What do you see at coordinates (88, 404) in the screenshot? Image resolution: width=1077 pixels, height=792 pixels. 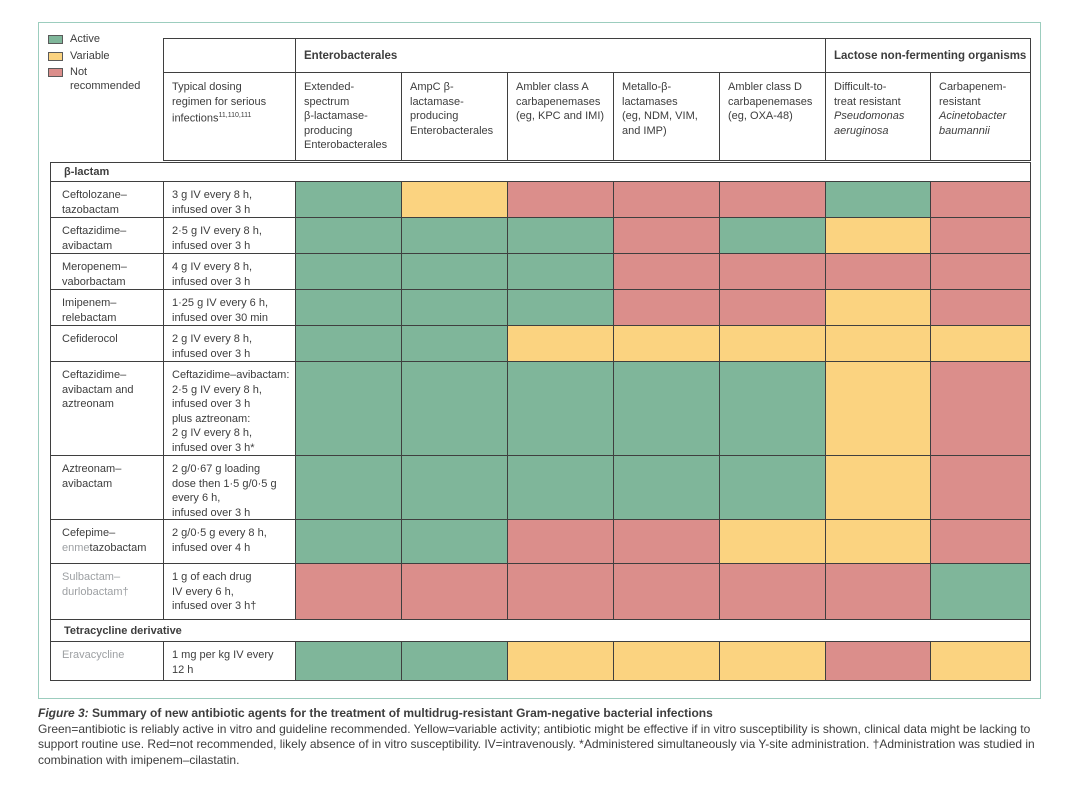 I see `drug-name-text: aztreonam` at bounding box center [88, 404].